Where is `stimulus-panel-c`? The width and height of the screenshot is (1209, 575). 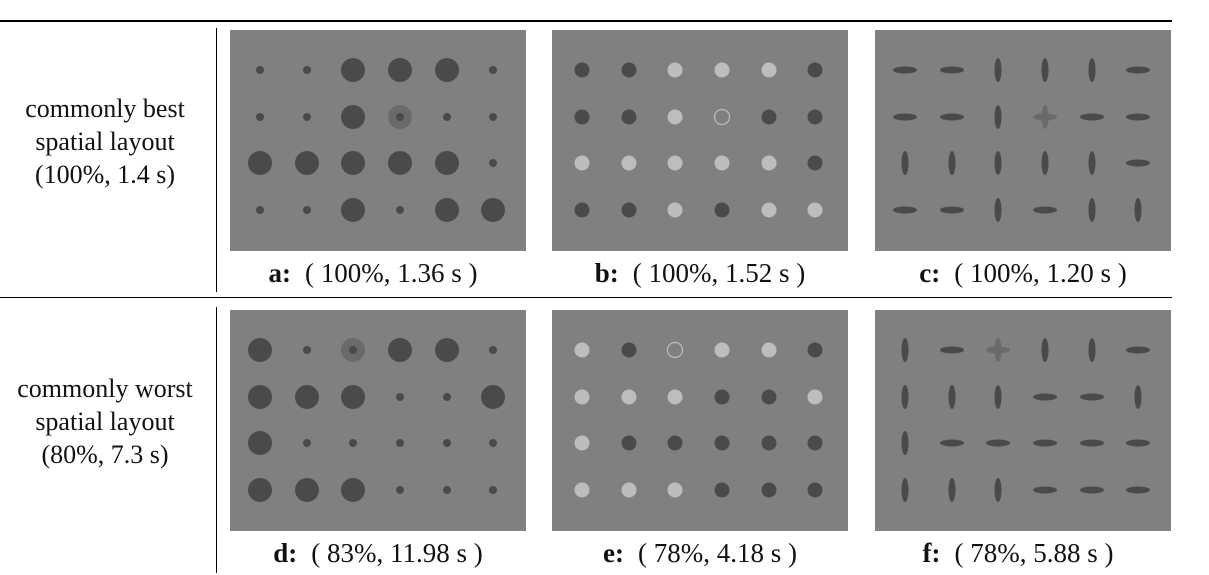
stimulus-panel-c is located at coordinates (1023, 140).